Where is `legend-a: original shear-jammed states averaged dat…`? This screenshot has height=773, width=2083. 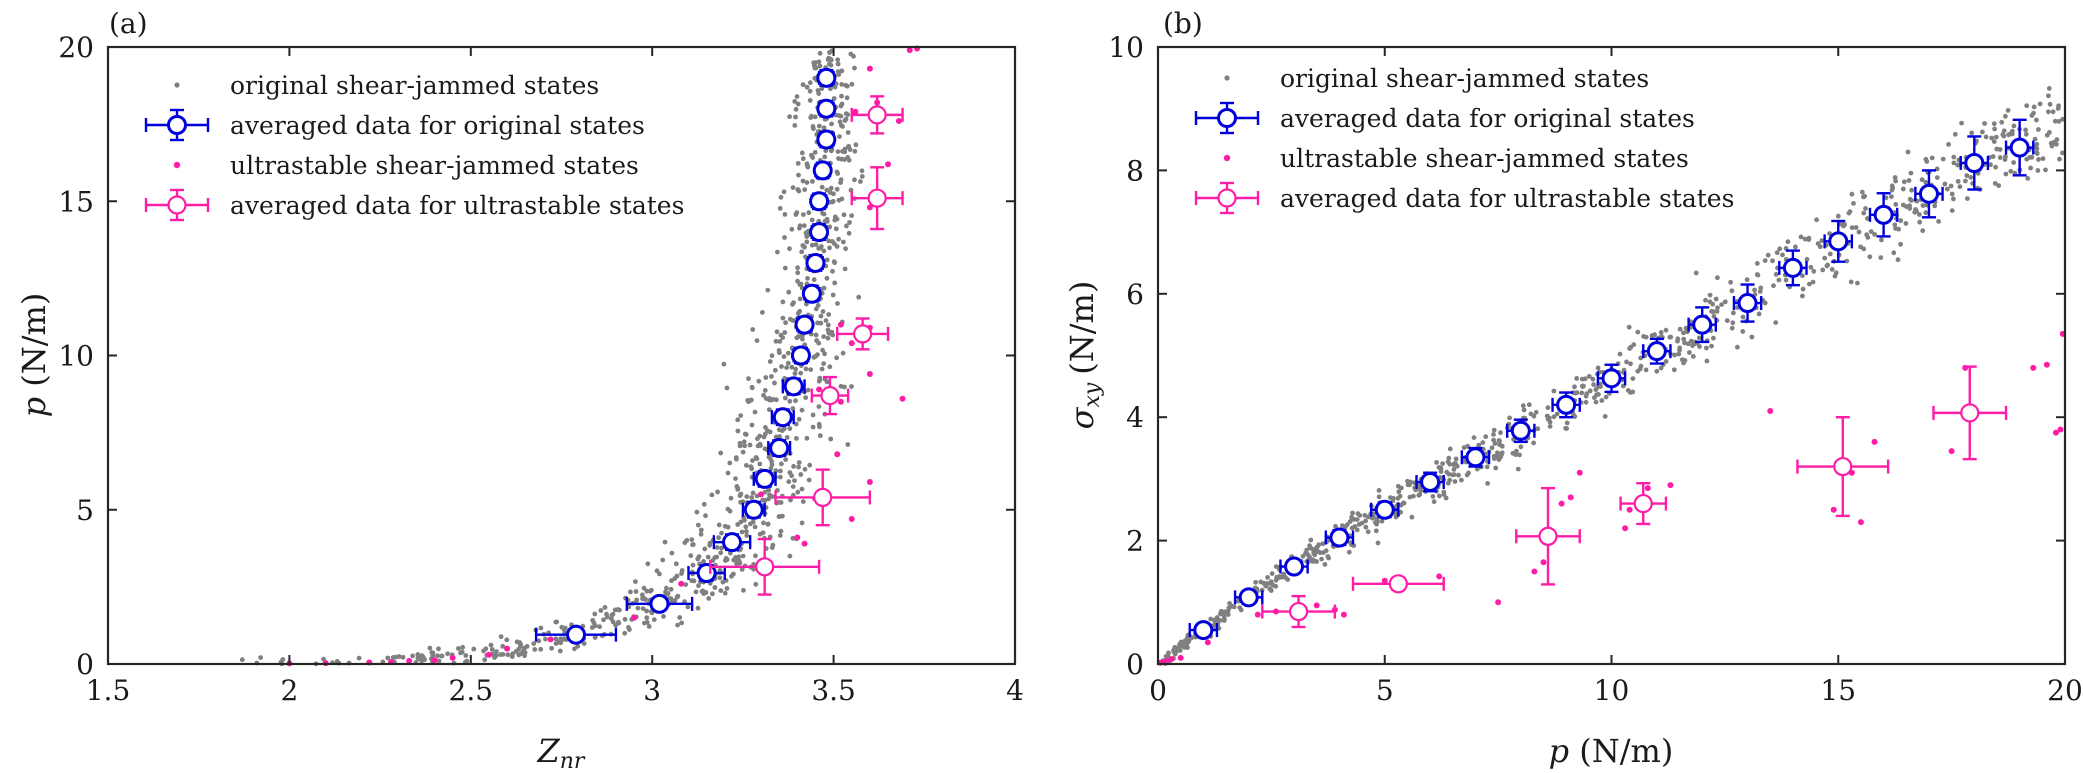
legend-a: original shear-jammed states averaged dat… is located at coordinates (414, 146).